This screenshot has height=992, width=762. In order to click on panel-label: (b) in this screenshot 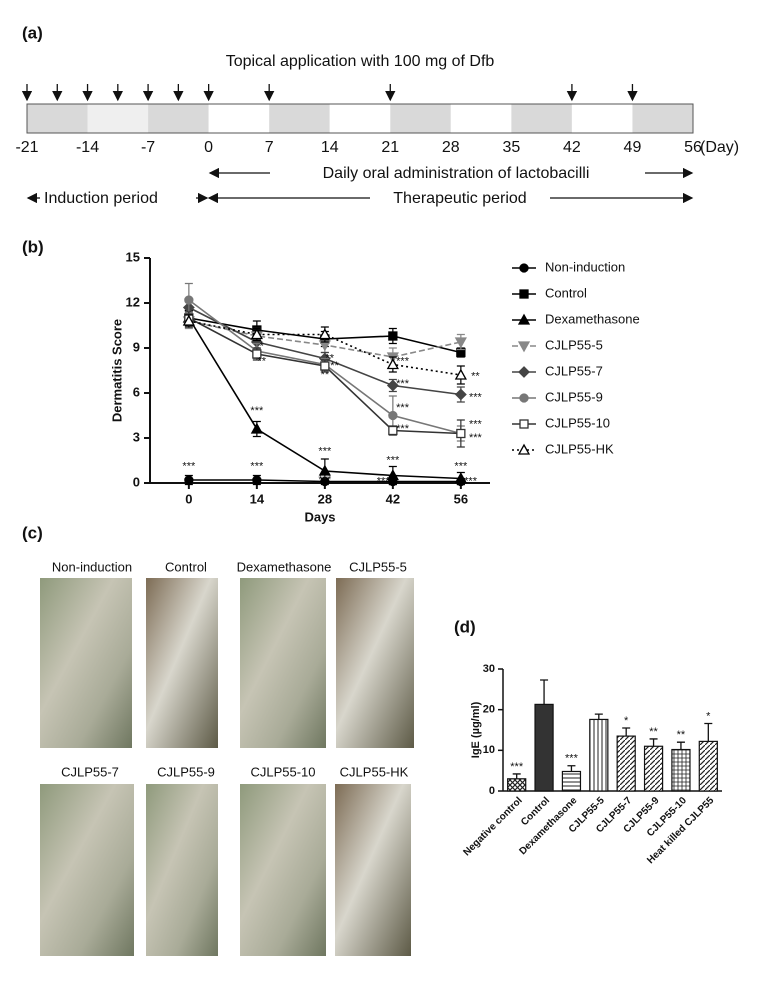, I will do `click(33, 246)`.